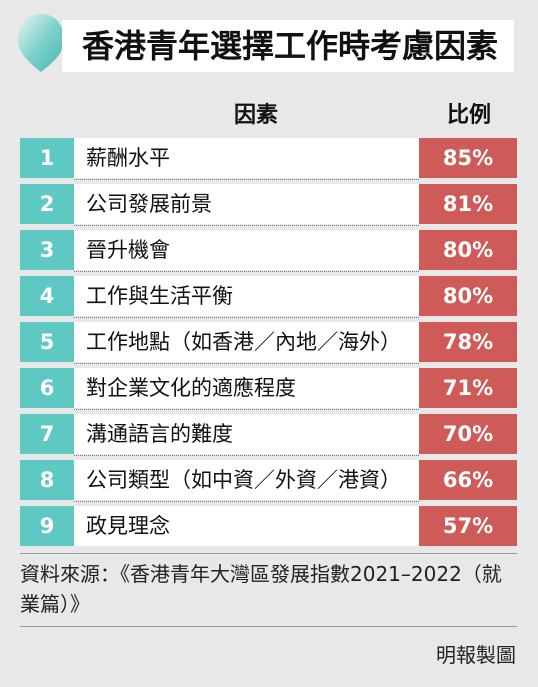 This screenshot has height=687, width=538. I want to click on rank-number: 1, so click(47, 158).